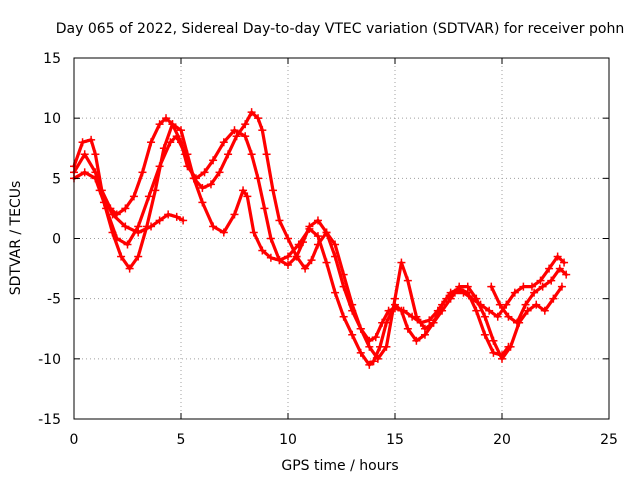  Describe the element at coordinates (181, 440) in the screenshot. I see `x-tick-label: 5` at that location.